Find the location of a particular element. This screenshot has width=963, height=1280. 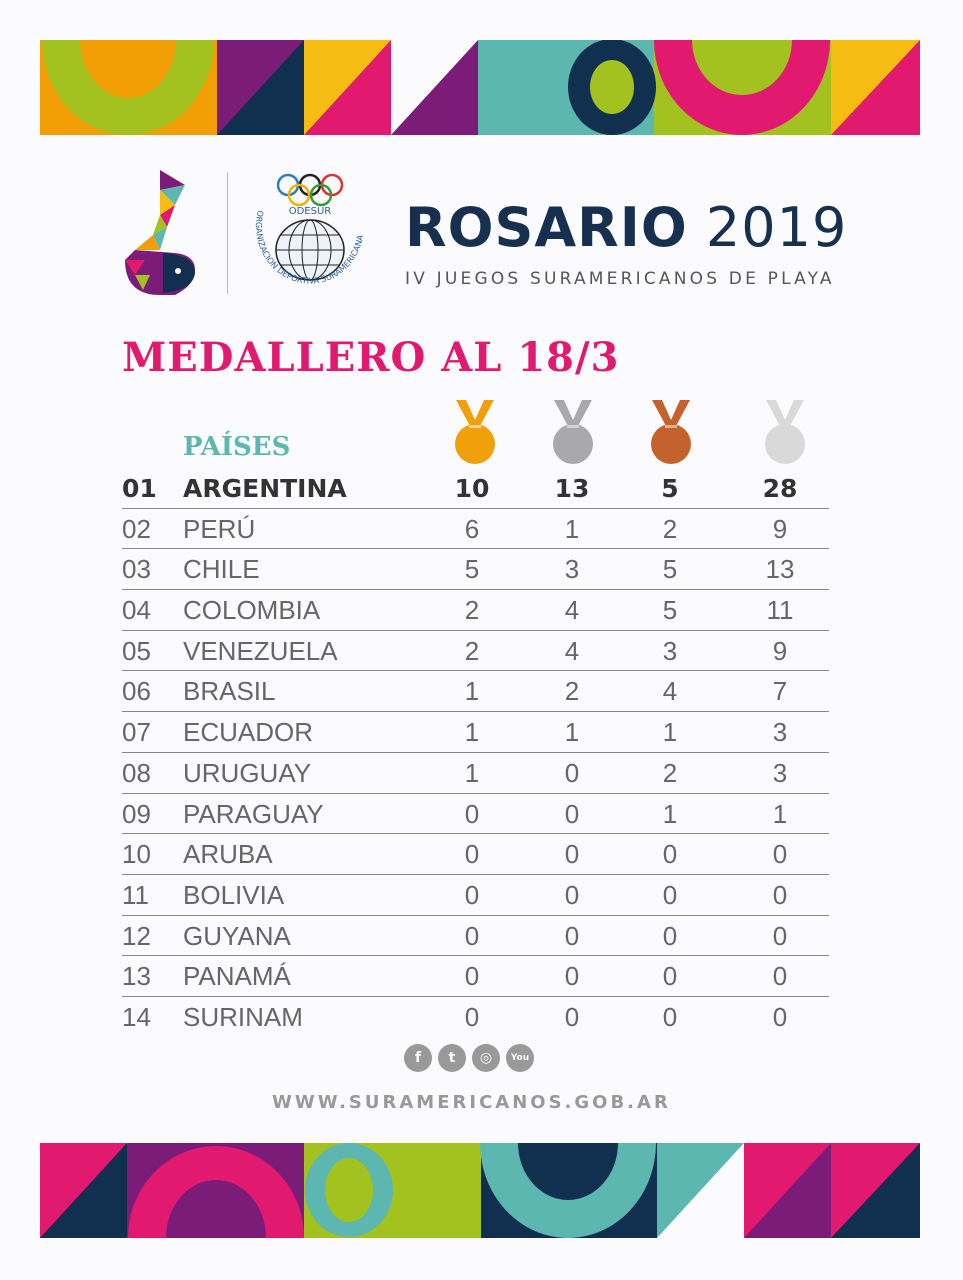

silver-count: 2 is located at coordinates (572, 691).